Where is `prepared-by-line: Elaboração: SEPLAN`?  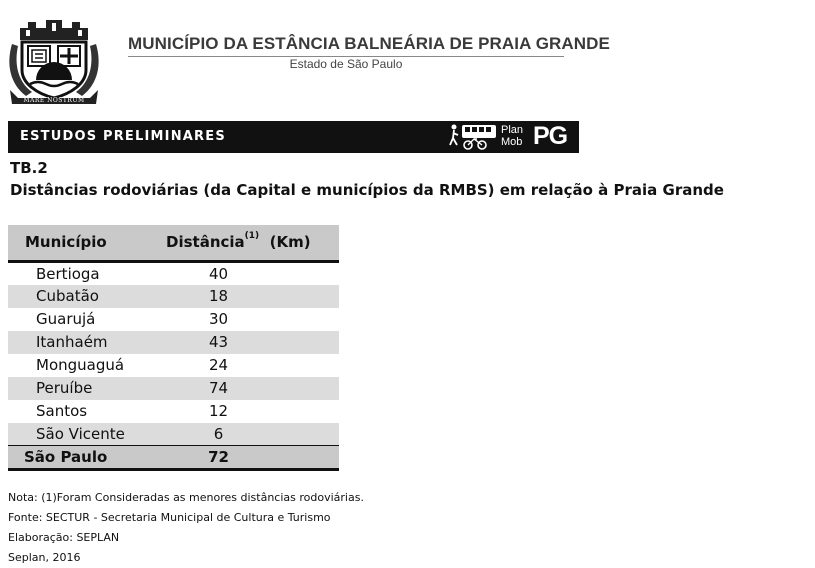
prepared-by-line: Elaboração: SEPLAN is located at coordinates (64, 537).